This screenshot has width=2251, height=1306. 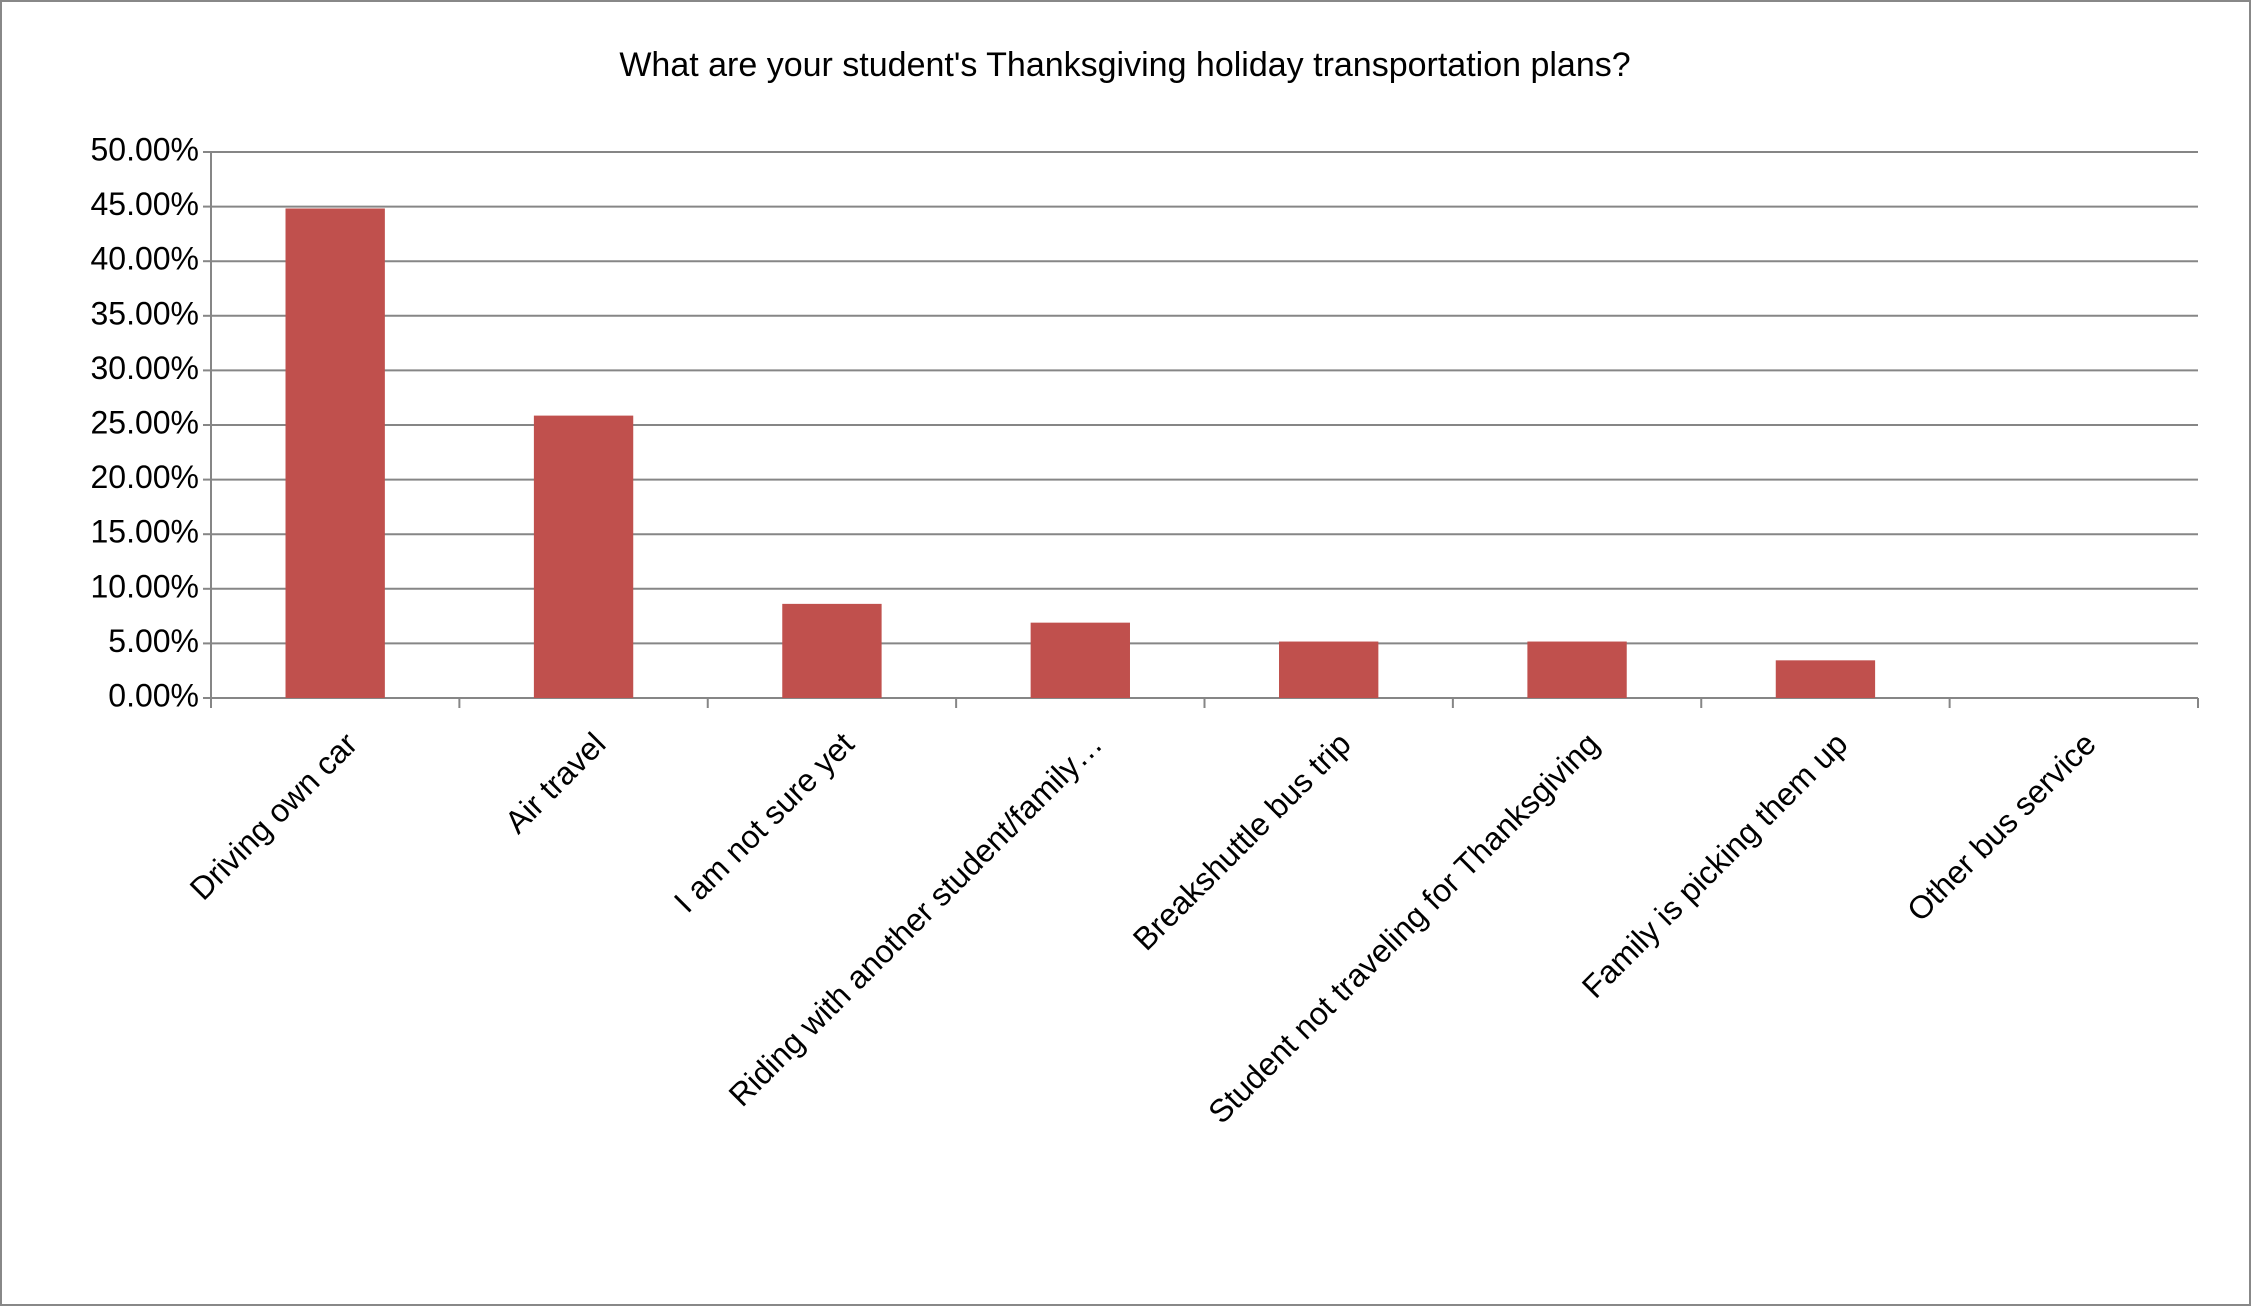 What do you see at coordinates (153, 641) in the screenshot?
I see `y-tick-label: 5.00%` at bounding box center [153, 641].